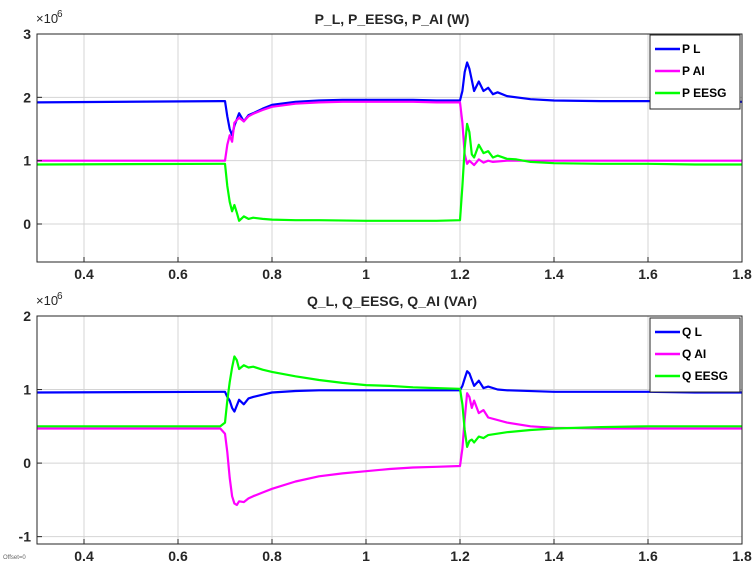 The width and height of the screenshot is (755, 562). What do you see at coordinates (704, 93) in the screenshot?
I see `legend-label: P EESG` at bounding box center [704, 93].